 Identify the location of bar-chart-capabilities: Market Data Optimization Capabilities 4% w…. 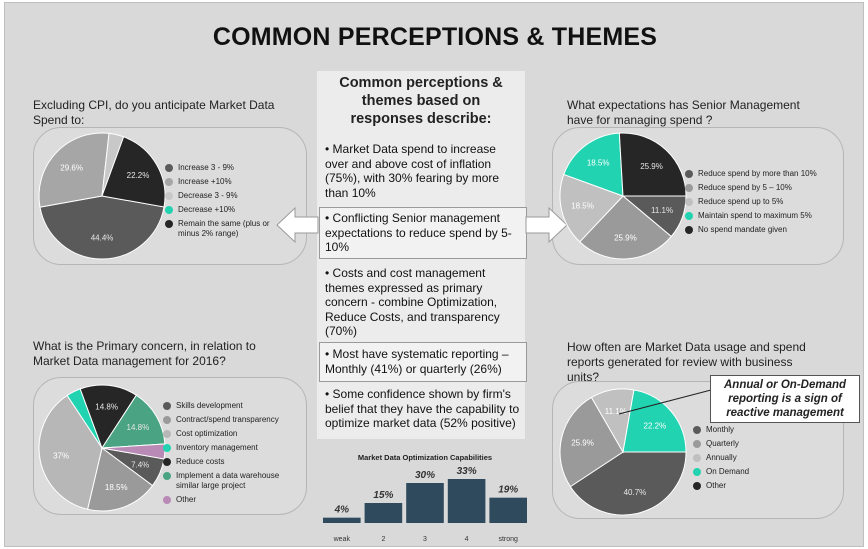
(425, 498).